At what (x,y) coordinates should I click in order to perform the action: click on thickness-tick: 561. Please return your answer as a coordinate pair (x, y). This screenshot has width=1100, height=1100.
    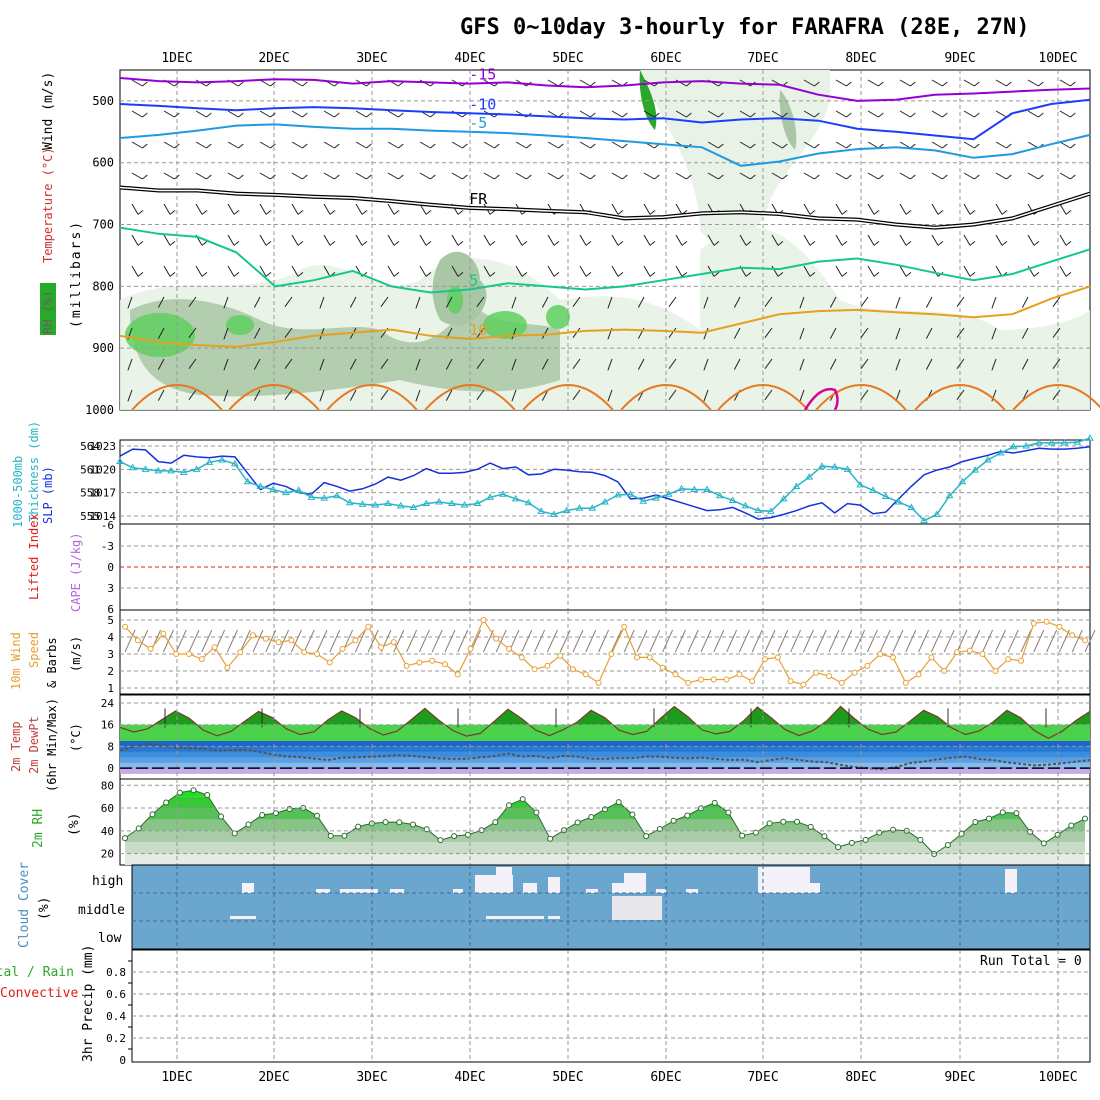
    Looking at the image, I should click on (90, 469).